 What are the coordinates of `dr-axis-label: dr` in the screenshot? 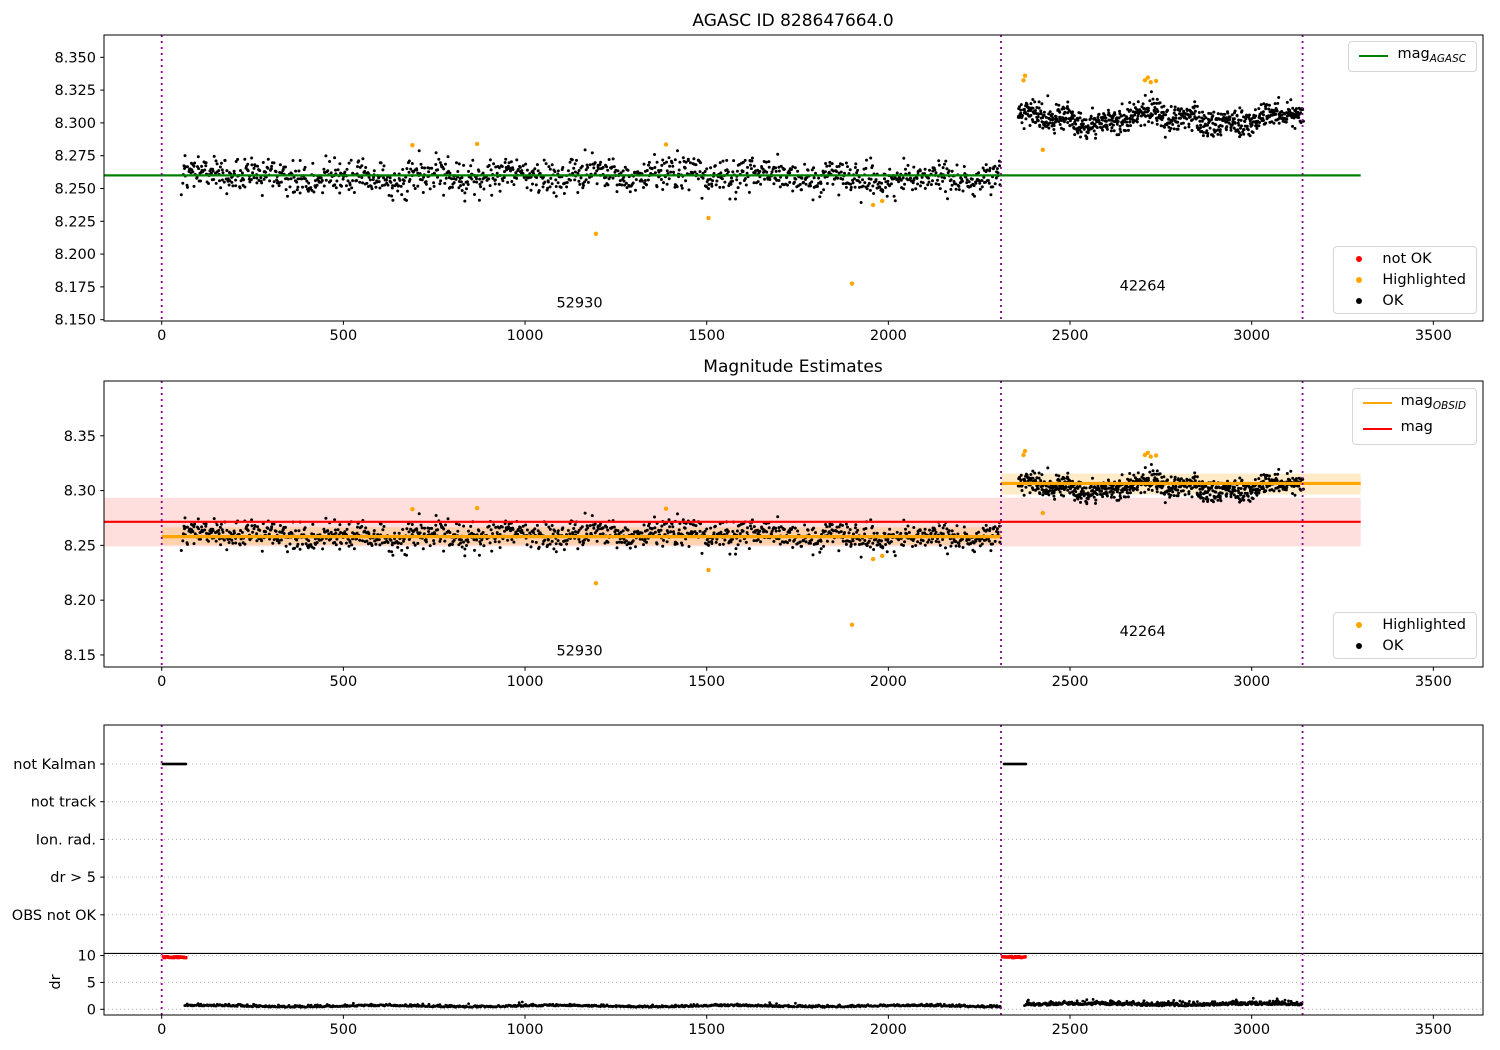 It's located at (56, 981).